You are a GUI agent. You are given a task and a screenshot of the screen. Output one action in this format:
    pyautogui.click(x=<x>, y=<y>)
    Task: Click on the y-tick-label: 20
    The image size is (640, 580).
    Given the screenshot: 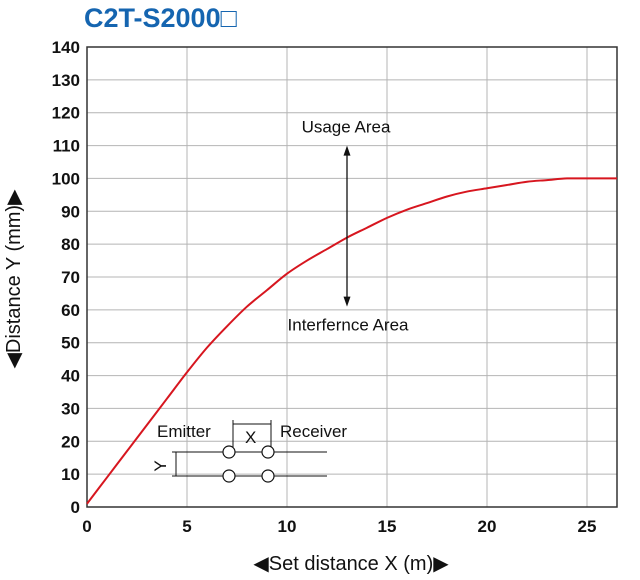 What is the action you would take?
    pyautogui.click(x=70, y=441)
    